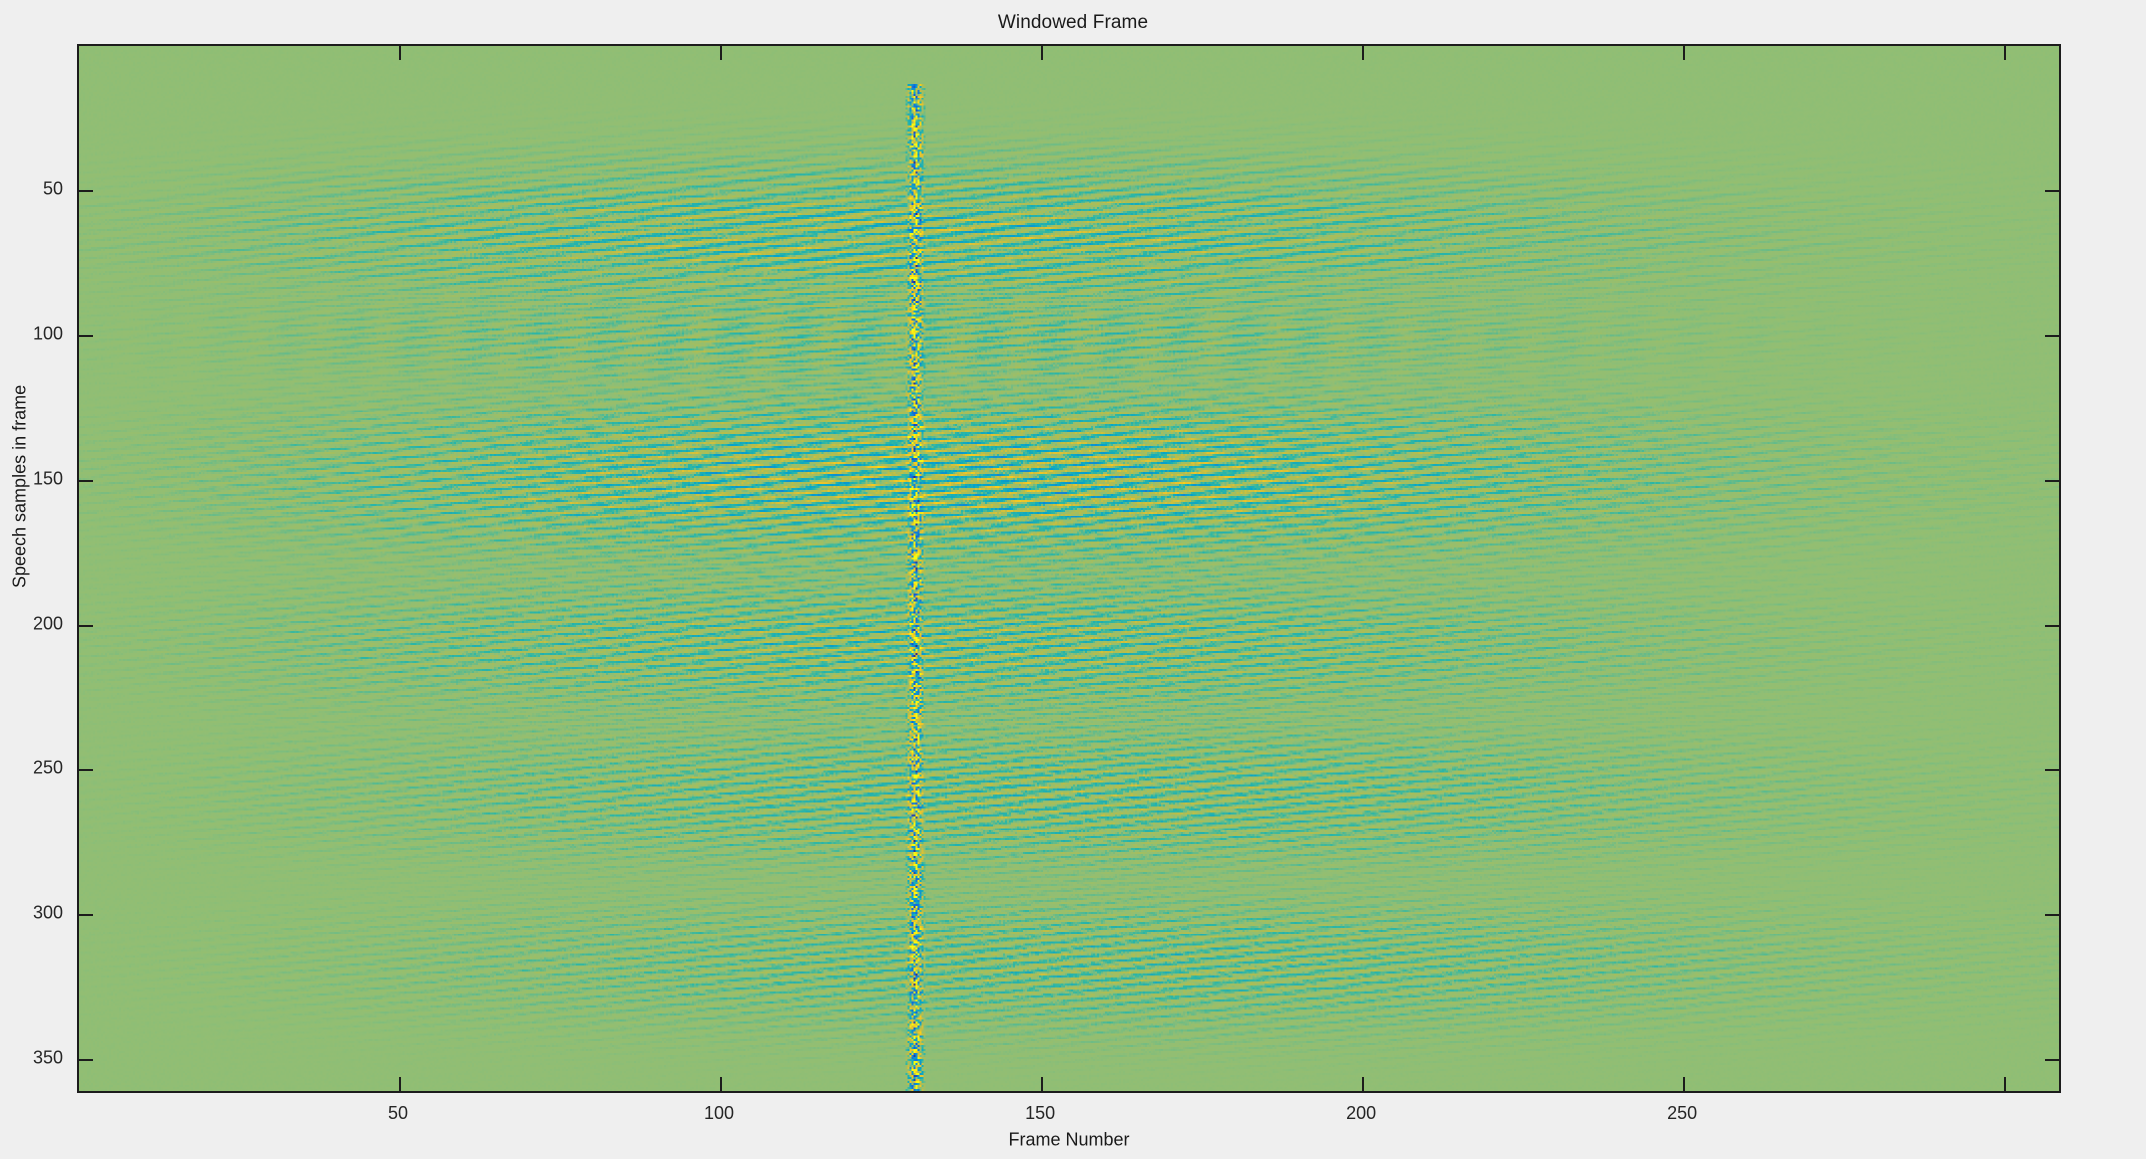 Image resolution: width=2146 pixels, height=1159 pixels. Describe the element at coordinates (1361, 1113) in the screenshot. I see `x-axis-ticklabel: 200` at that location.